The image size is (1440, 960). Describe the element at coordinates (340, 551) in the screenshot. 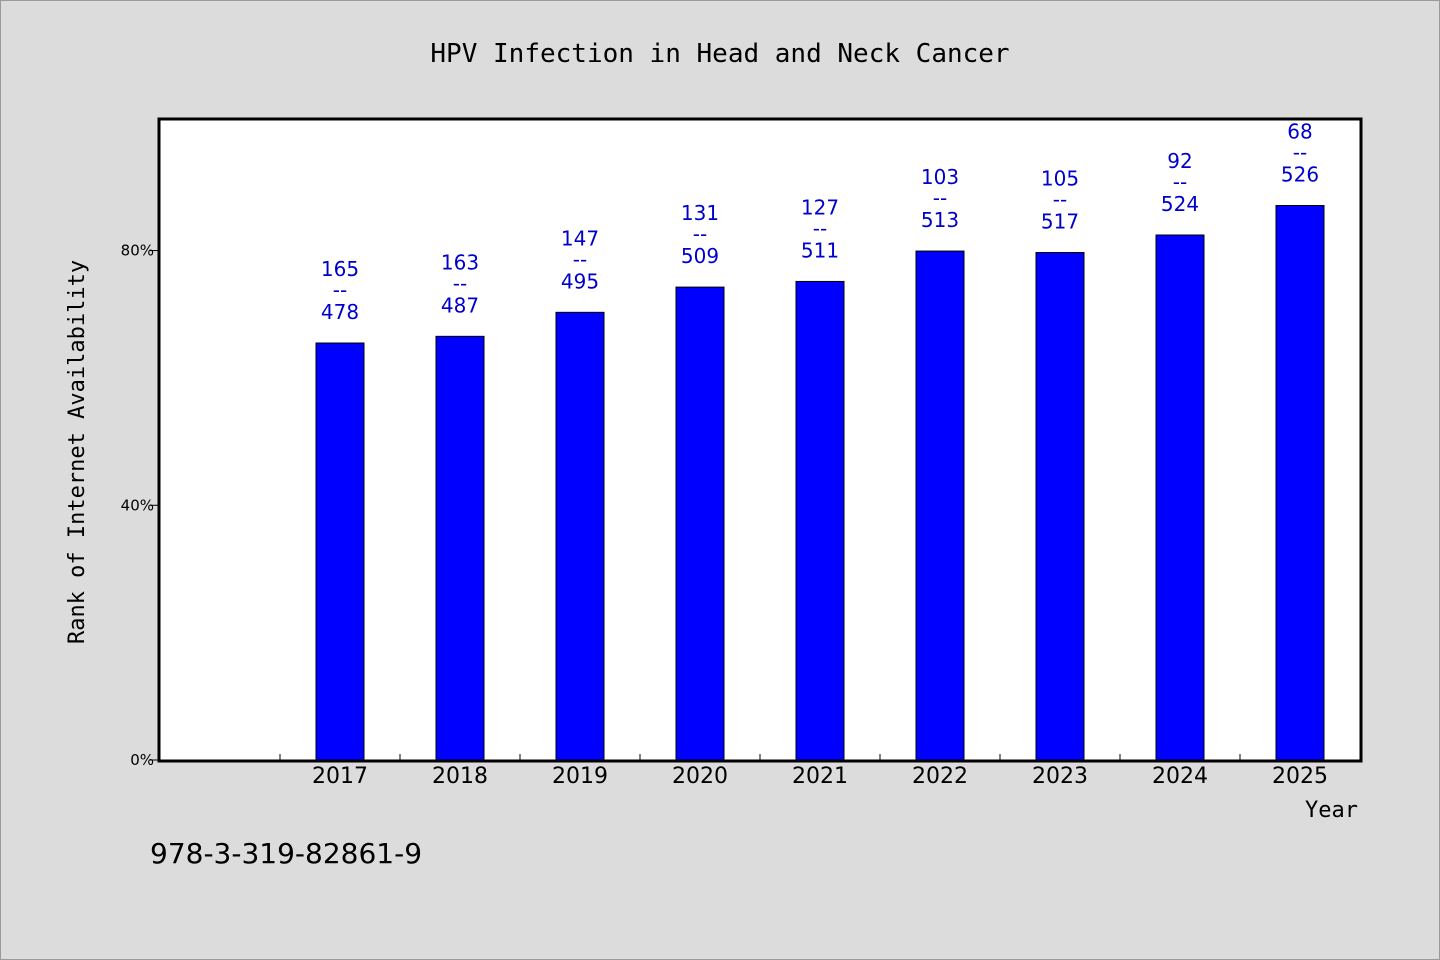

I see `bar-2017` at that location.